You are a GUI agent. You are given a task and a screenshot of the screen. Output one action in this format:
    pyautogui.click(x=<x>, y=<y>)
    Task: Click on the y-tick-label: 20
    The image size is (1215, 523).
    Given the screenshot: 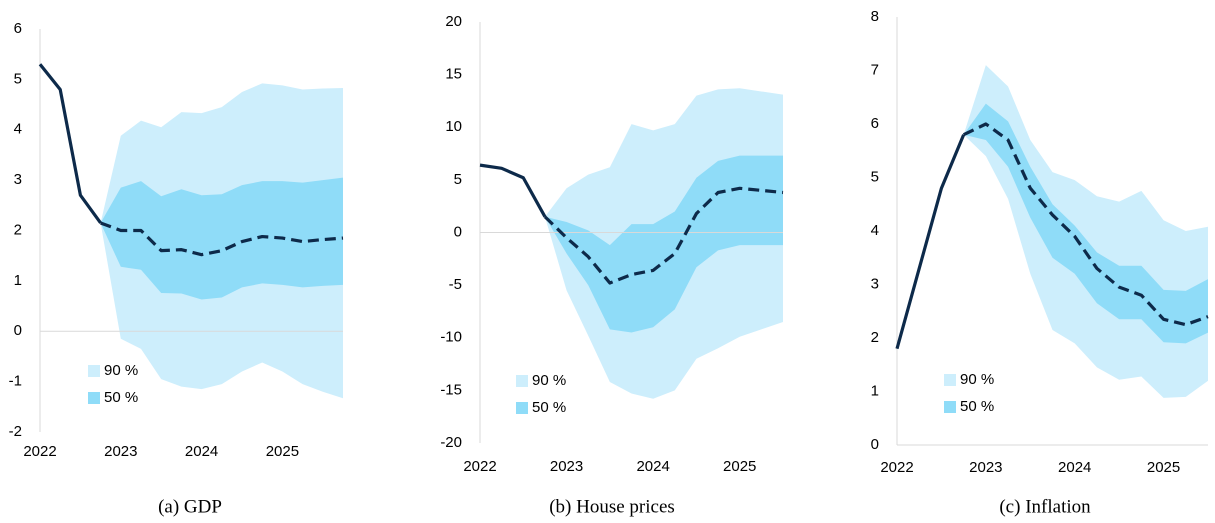 What is the action you would take?
    pyautogui.click(x=453, y=21)
    